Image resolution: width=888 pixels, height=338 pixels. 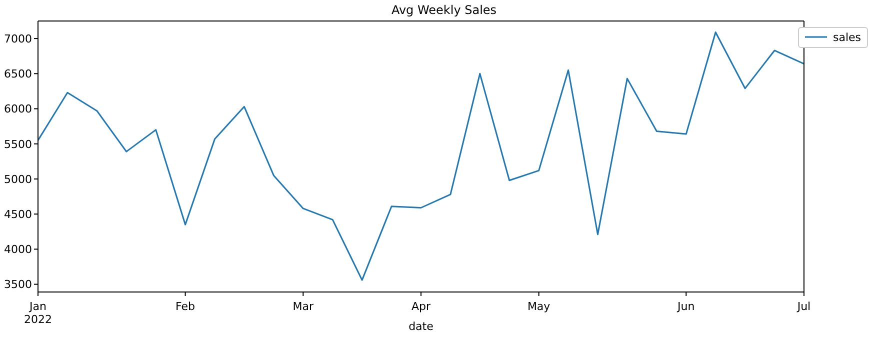 What do you see at coordinates (18, 109) in the screenshot?
I see `y-tick-label: 6000` at bounding box center [18, 109].